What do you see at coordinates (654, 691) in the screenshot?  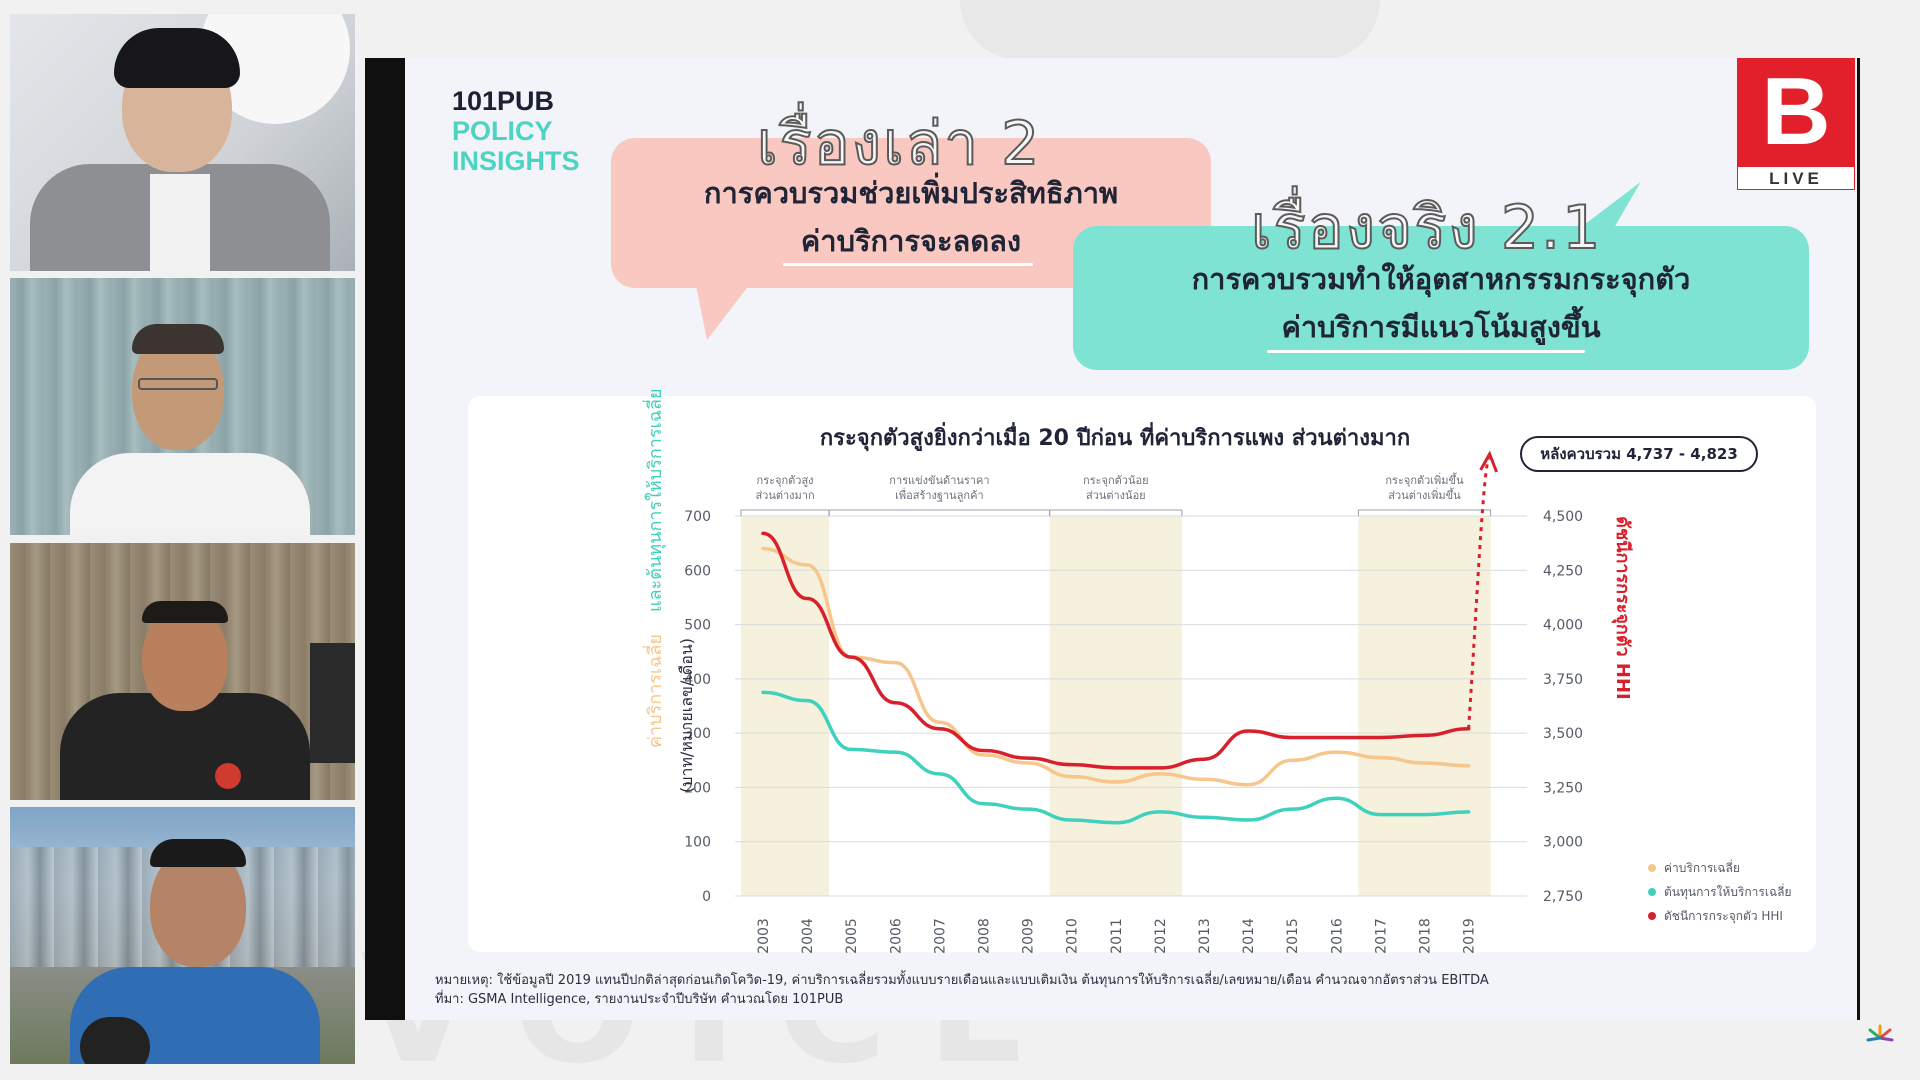 I see `left-axis-label-part1: ค่าบริการเฉลี่ย` at bounding box center [654, 691].